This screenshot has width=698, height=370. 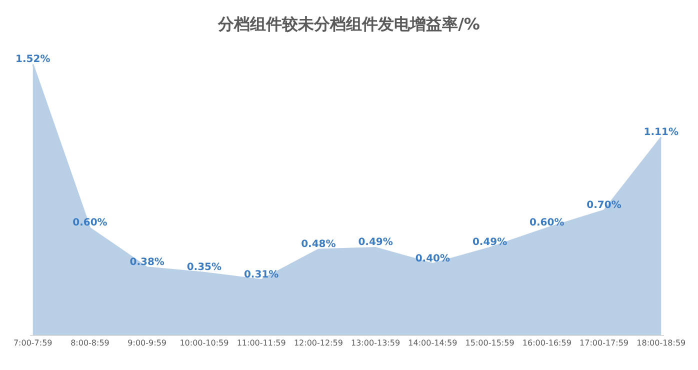 I want to click on x-tick-label: 13:00-13:59, so click(x=375, y=343).